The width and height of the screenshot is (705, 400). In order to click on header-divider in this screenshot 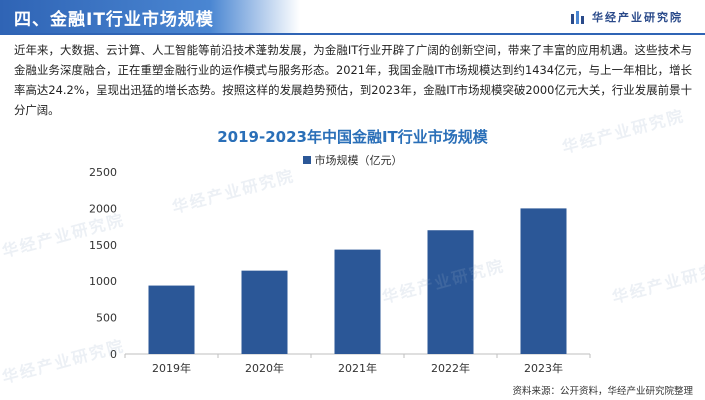, I will do `click(352, 34)`.